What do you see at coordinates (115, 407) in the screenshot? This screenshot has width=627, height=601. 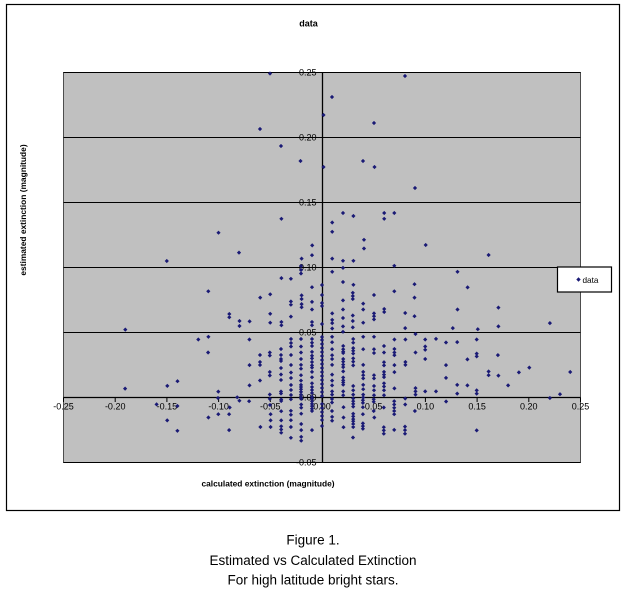 I see `svg-text: -0.20` at bounding box center [115, 407].